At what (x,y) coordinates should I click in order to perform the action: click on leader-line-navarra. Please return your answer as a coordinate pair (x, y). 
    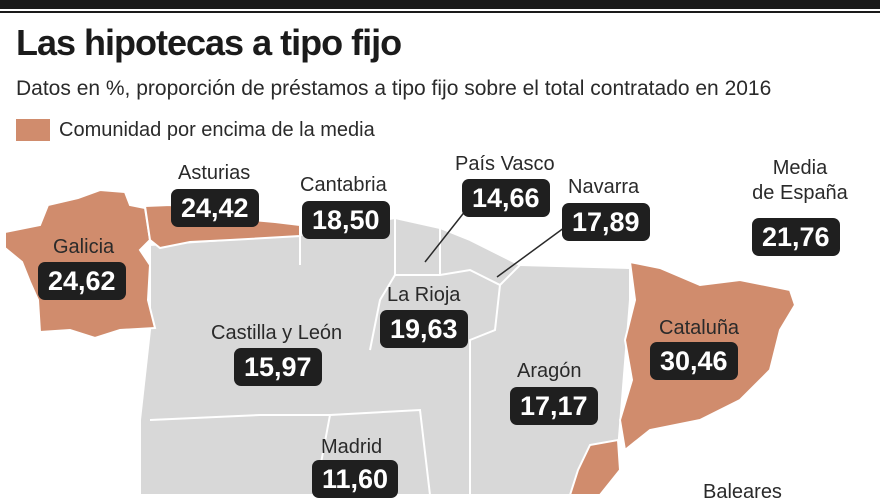
    Looking at the image, I should click on (534, 249).